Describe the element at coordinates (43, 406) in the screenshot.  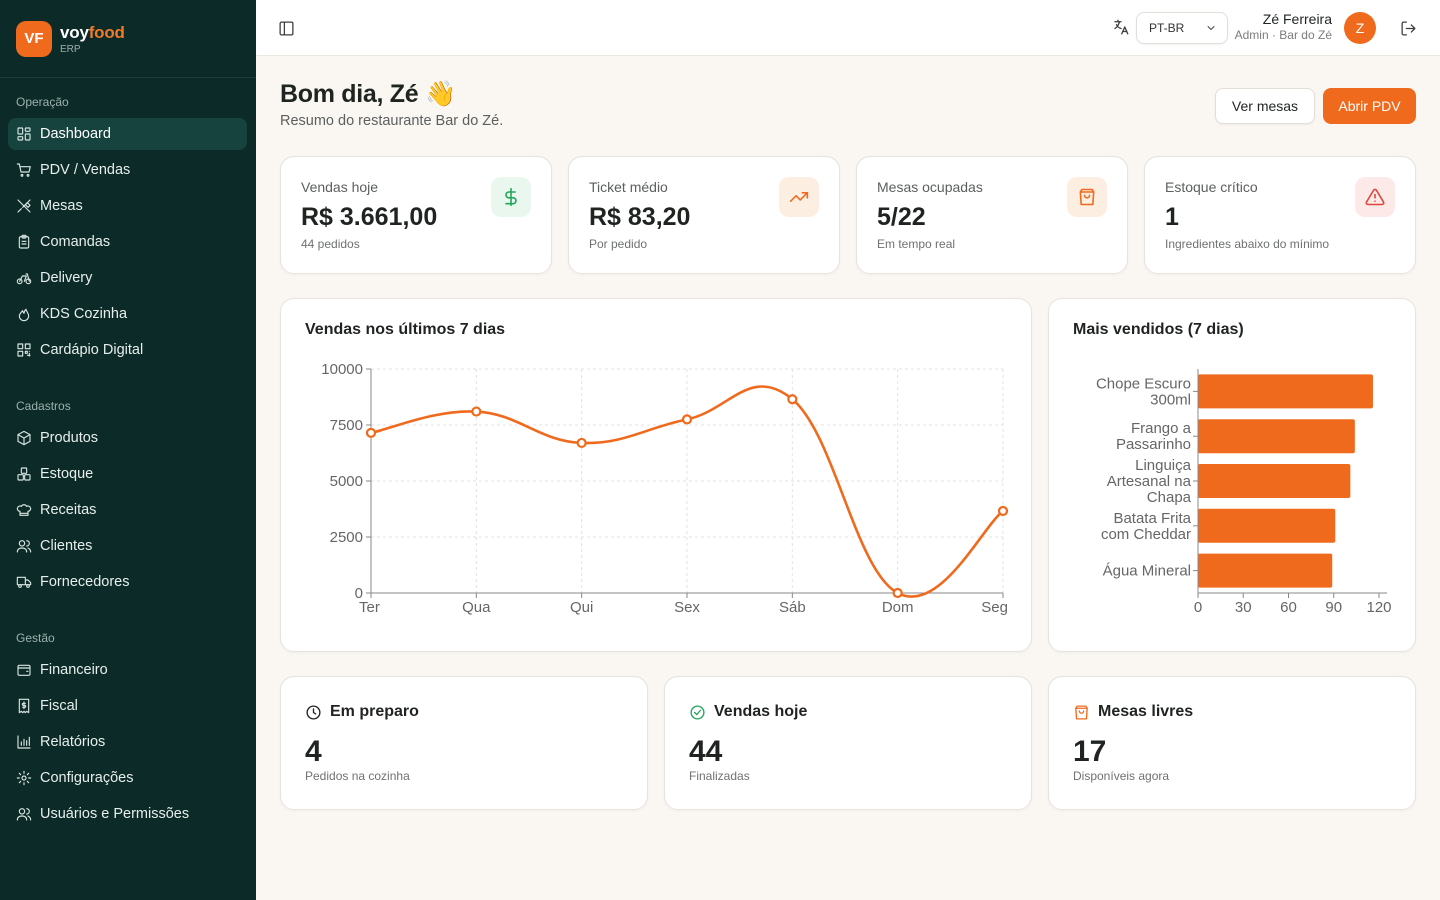
I see `nav-section-cadastros: Cadastros` at that location.